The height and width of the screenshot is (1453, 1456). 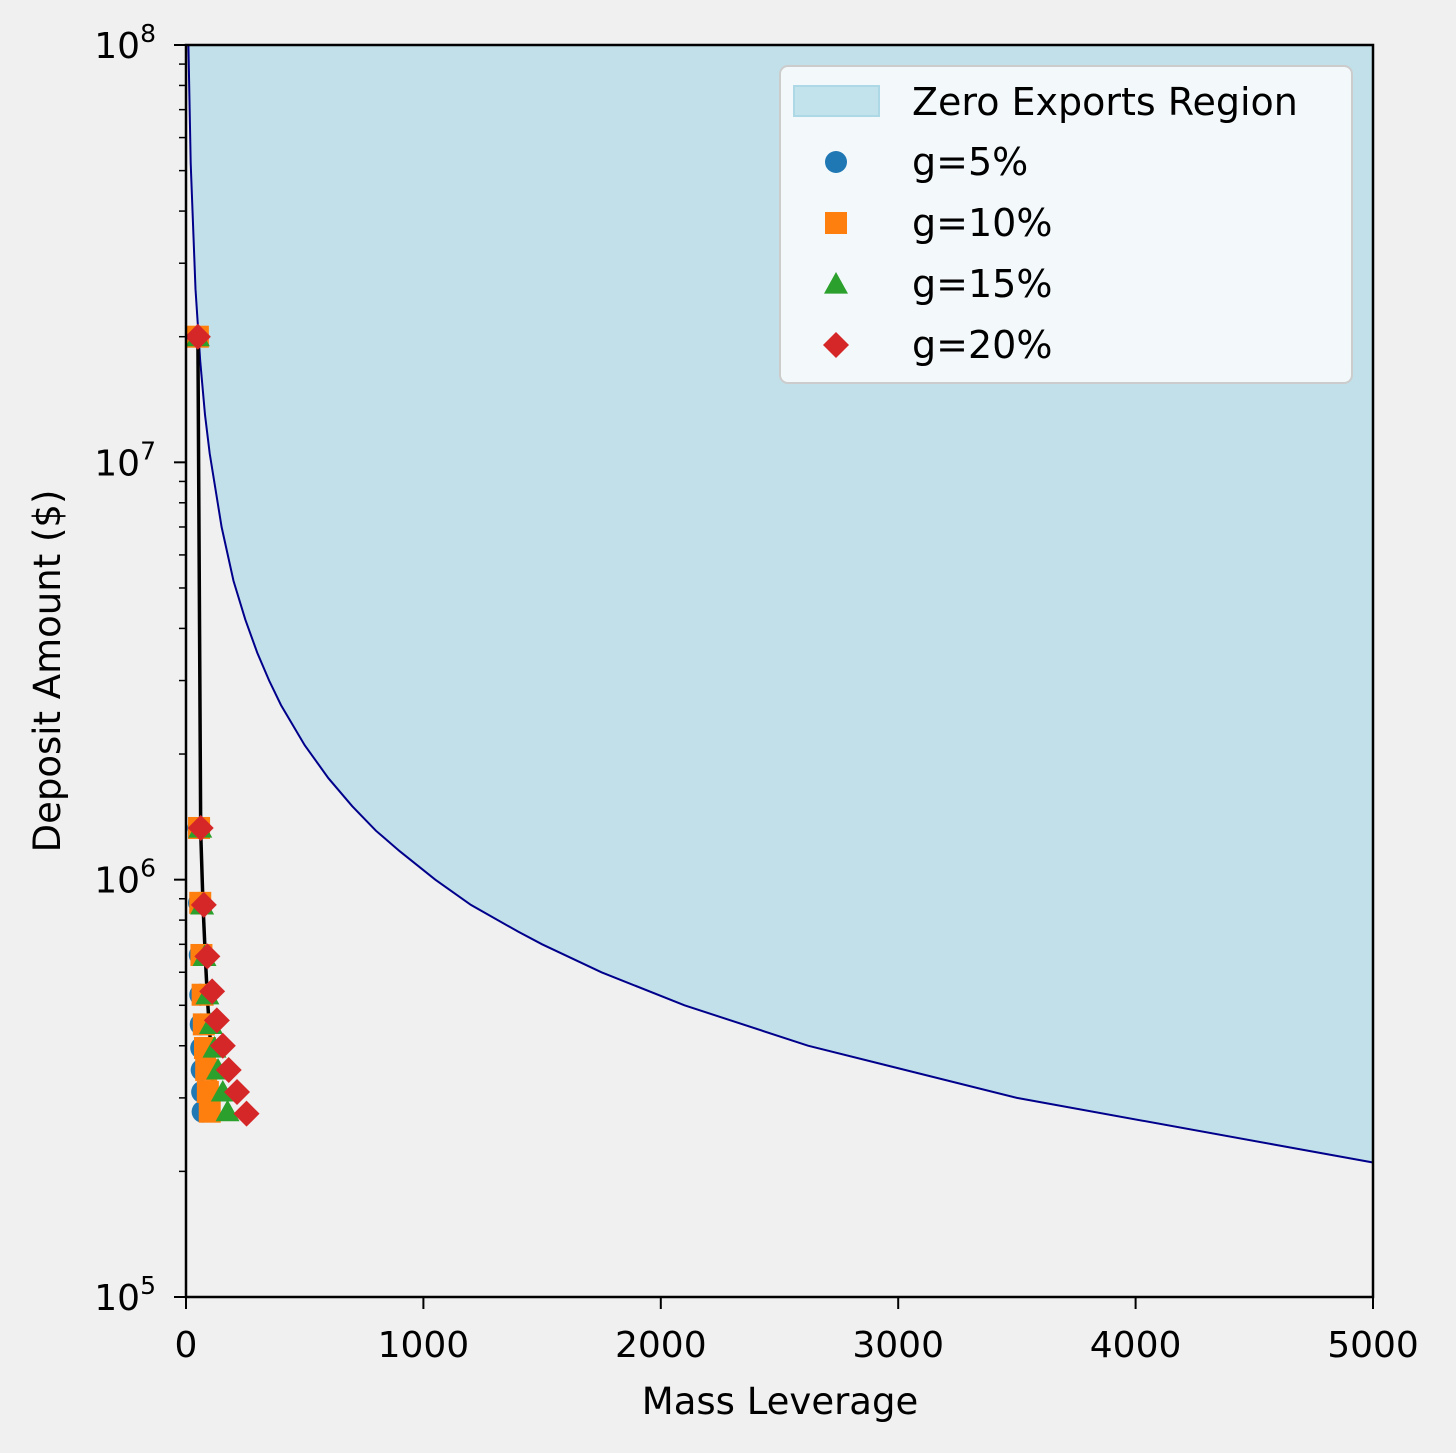 I want to click on x-tick-label: 1000, so click(x=424, y=1345).